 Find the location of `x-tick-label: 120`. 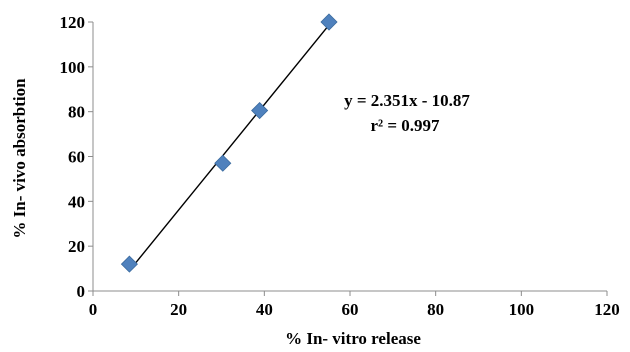

x-tick-label: 120 is located at coordinates (607, 309).